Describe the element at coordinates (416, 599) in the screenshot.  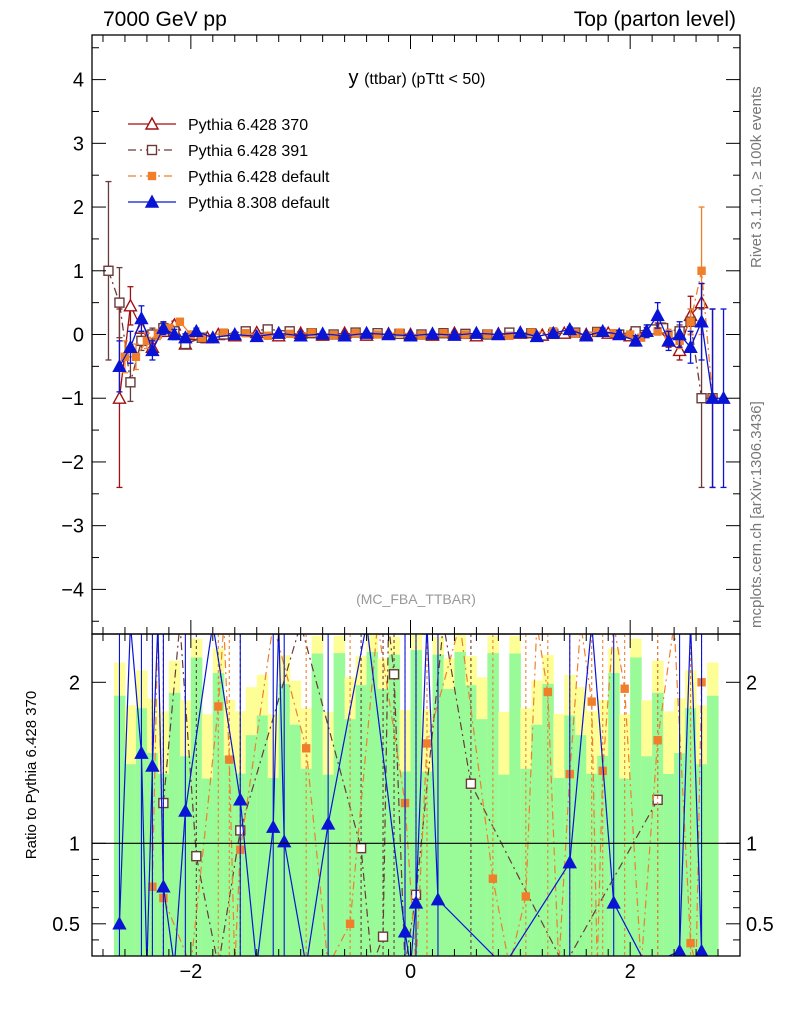
I see `analysis-watermark: (MC_FBA_TTBAR)` at that location.